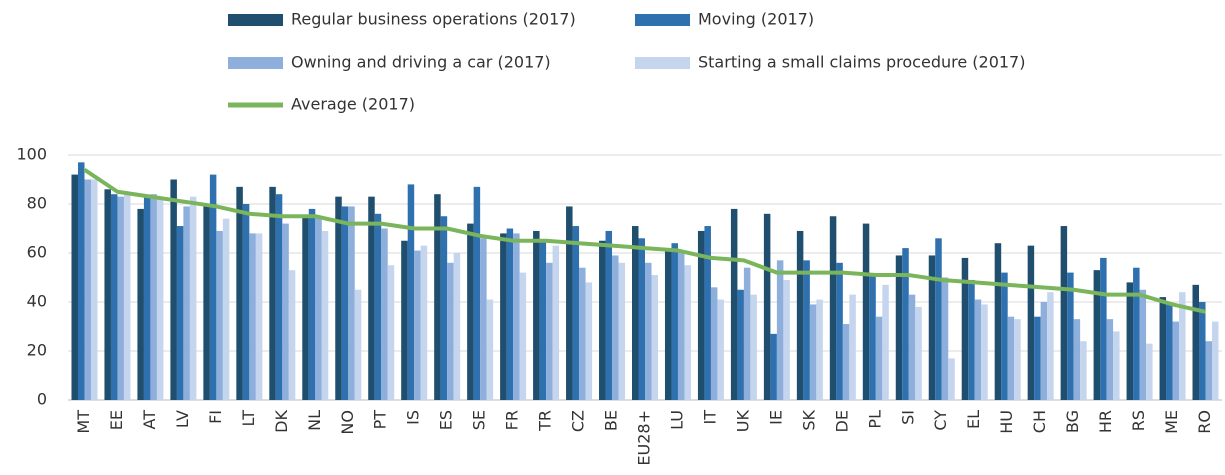 The image size is (1225, 475). I want to click on x-tick-label: LV, so click(182, 419).